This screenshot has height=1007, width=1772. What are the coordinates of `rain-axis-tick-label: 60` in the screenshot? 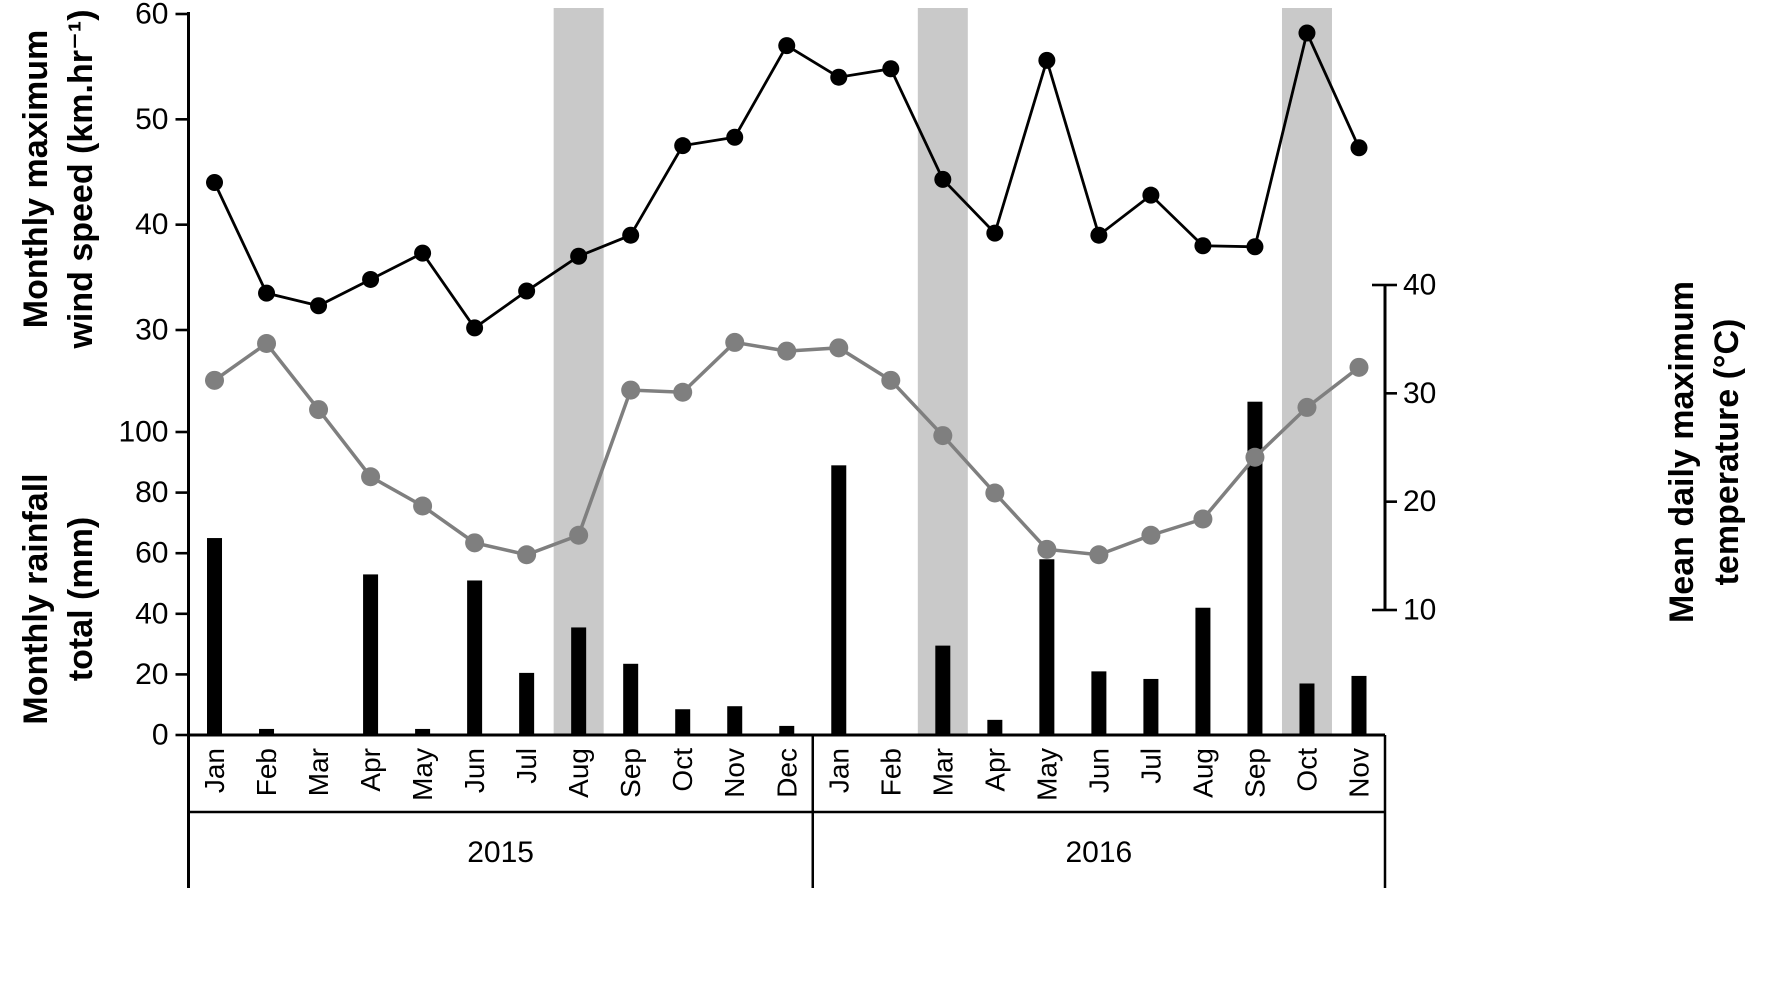 It's located at (151, 553).